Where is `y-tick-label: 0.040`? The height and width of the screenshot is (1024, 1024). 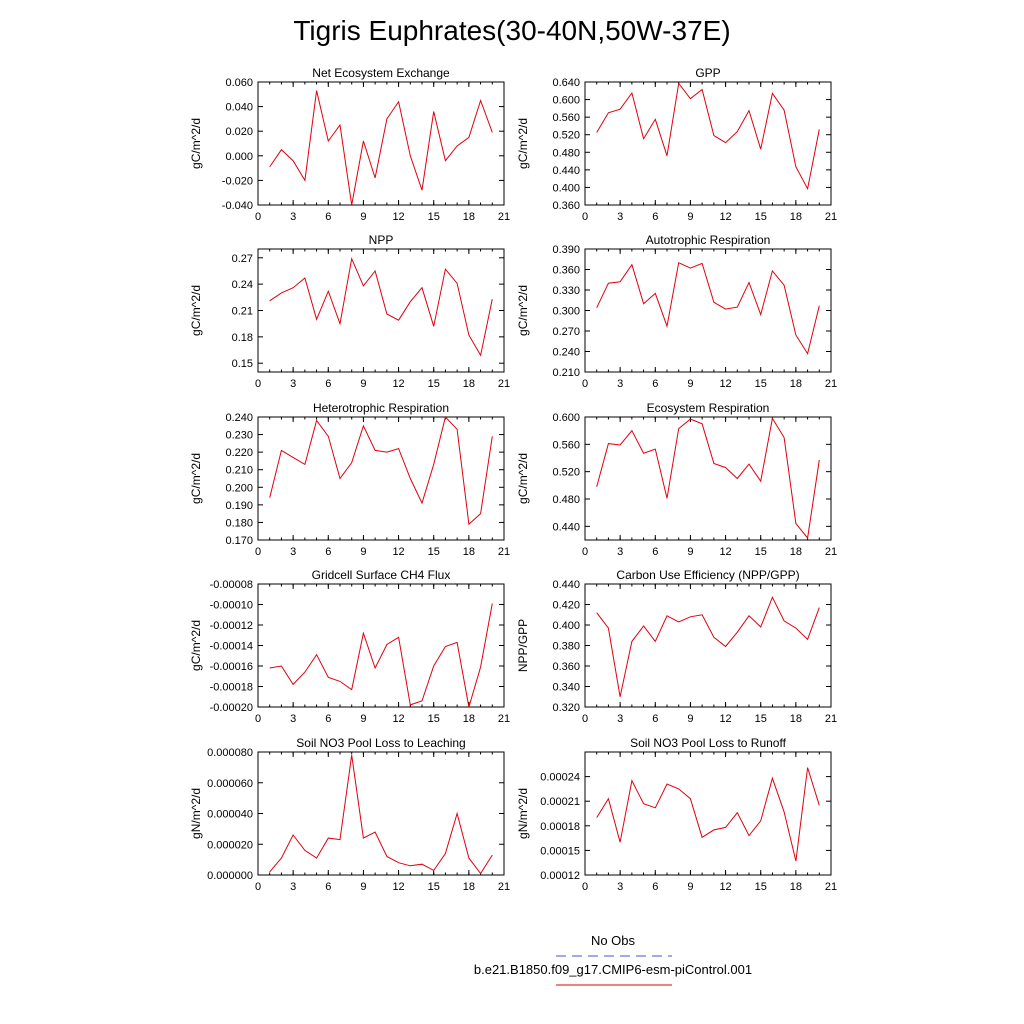
y-tick-label: 0.040 is located at coordinates (239, 108).